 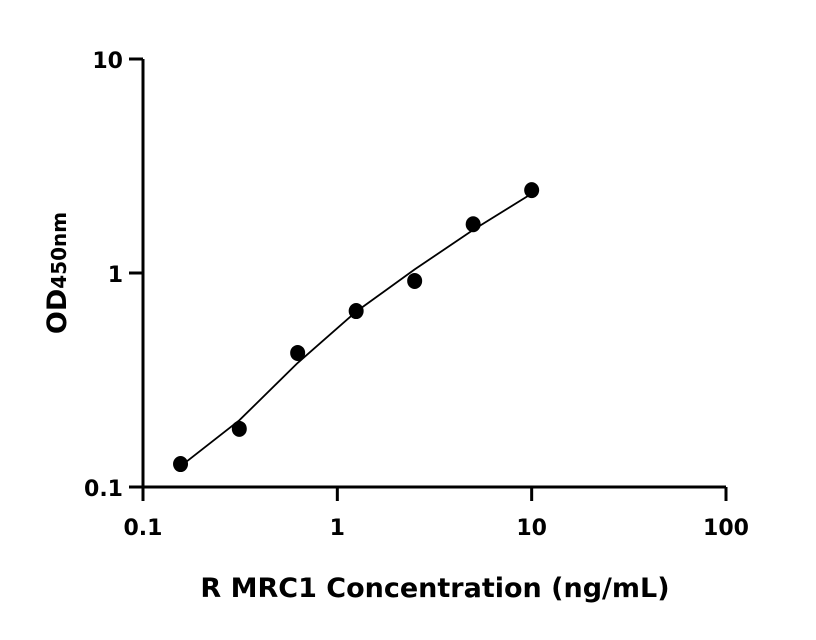 I want to click on y-tick-label: 1, so click(x=115, y=275).